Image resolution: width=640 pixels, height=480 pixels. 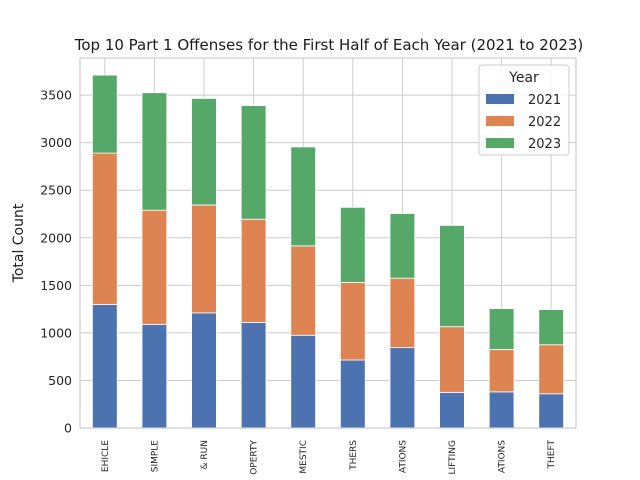 What do you see at coordinates (552, 454) in the screenshot?
I see `x-tick-label: THEFT` at bounding box center [552, 454].